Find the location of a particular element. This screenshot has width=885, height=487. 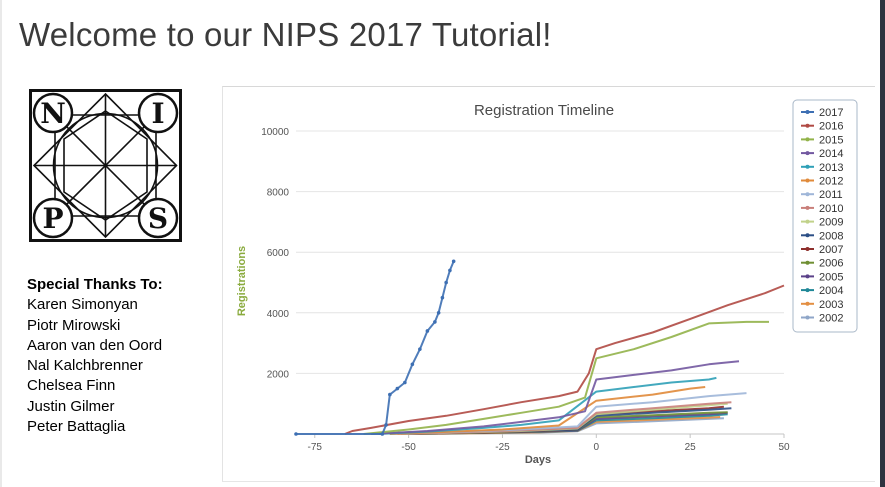

legend-entry: 2010 is located at coordinates (831, 209).